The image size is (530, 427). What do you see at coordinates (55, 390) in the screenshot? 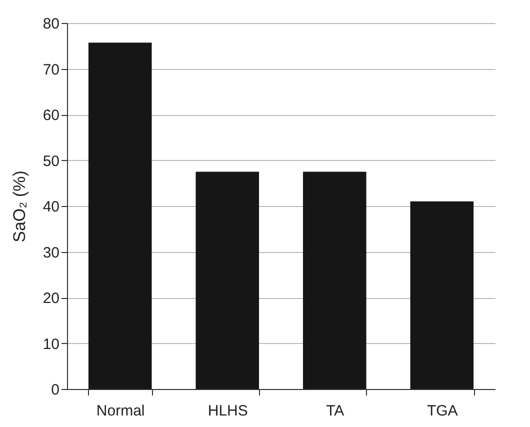
I see `y-tick-label: 0` at bounding box center [55, 390].